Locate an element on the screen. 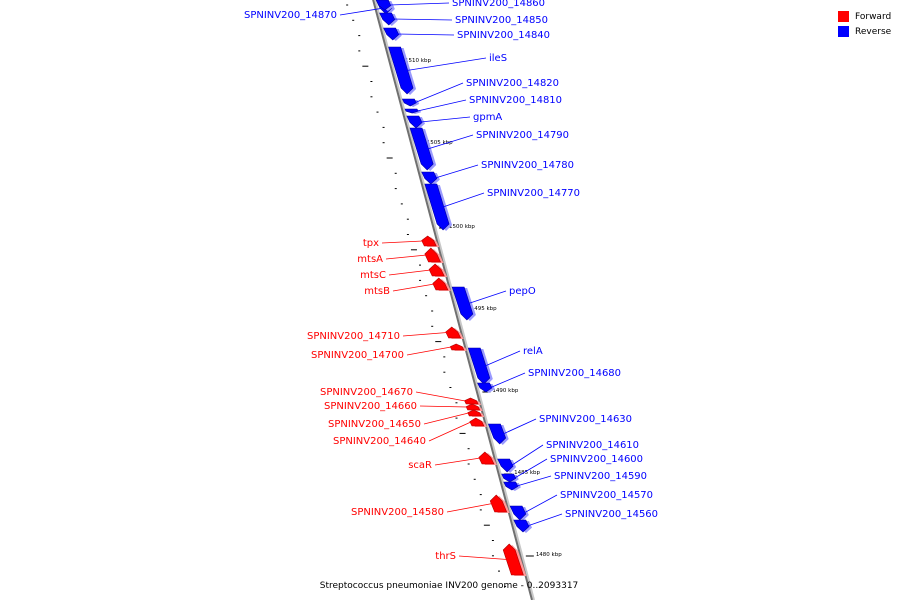 This screenshot has height=600, width=900. gene-label: SPNINV200_14870 is located at coordinates (290, 15).